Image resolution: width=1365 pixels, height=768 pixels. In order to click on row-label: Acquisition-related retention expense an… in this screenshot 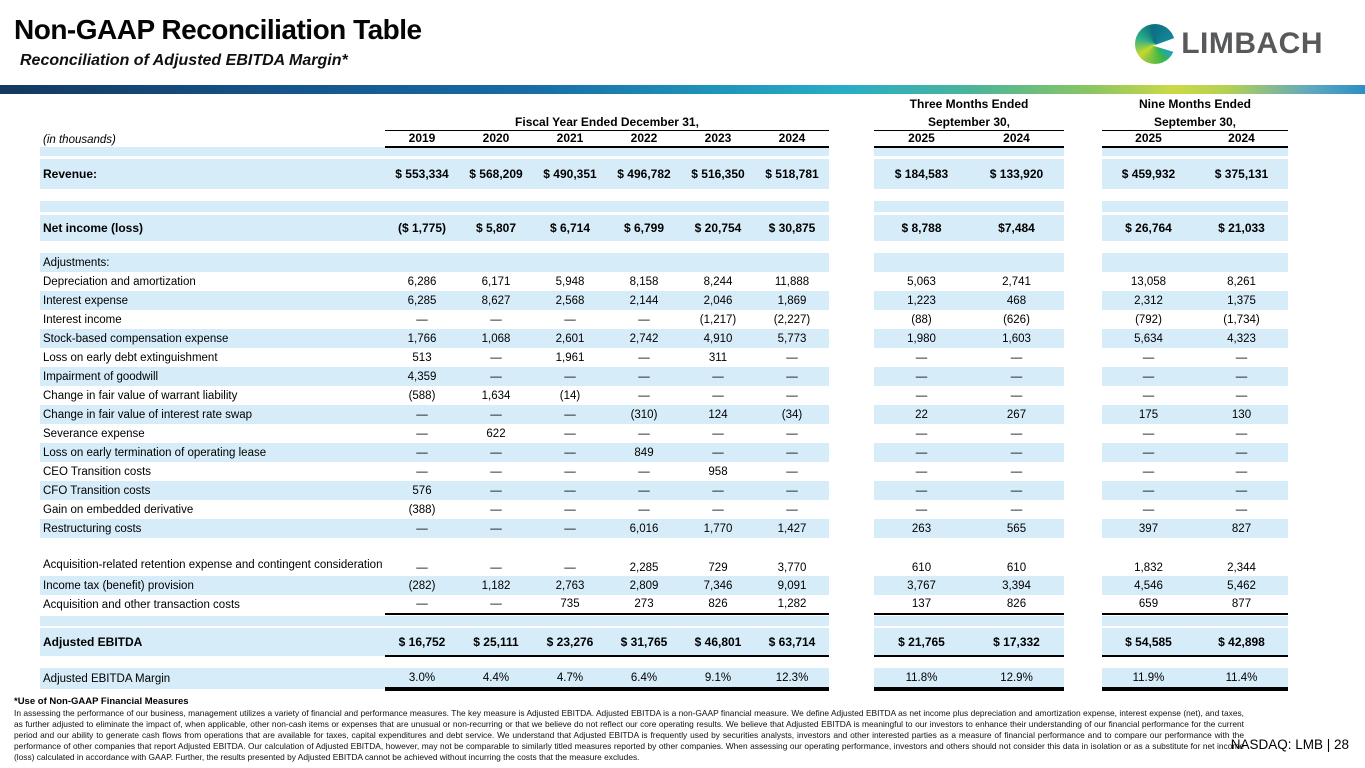, I will do `click(213, 565)`.